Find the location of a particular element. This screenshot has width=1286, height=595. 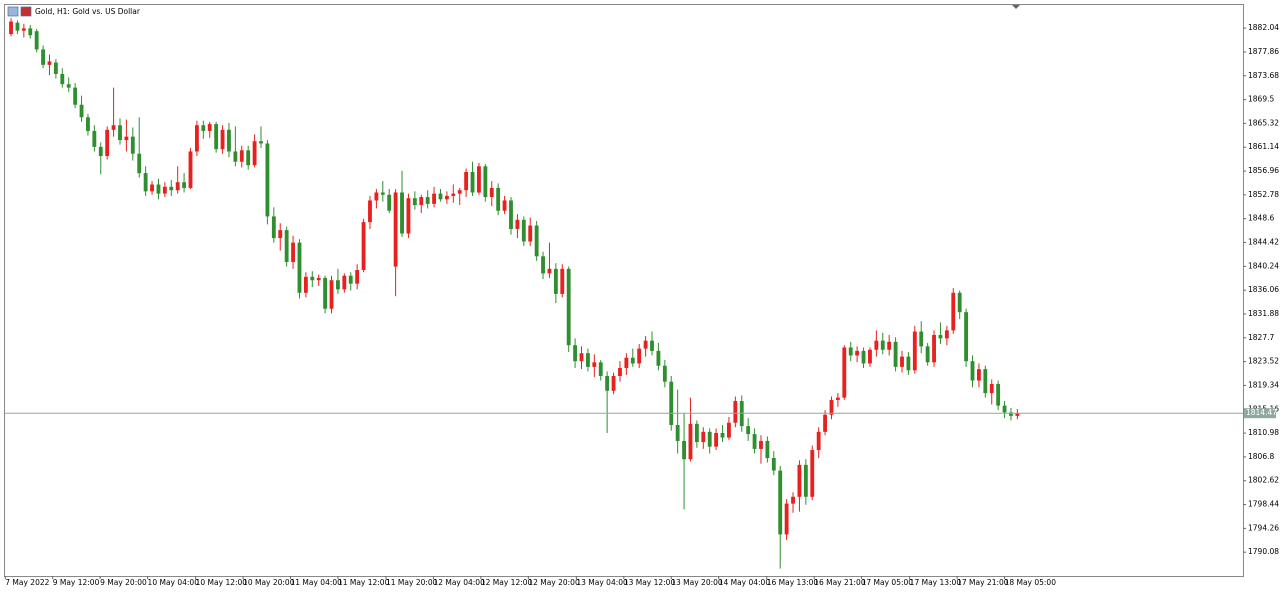

x-tick-label: 10 May 20:00 is located at coordinates (269, 582).